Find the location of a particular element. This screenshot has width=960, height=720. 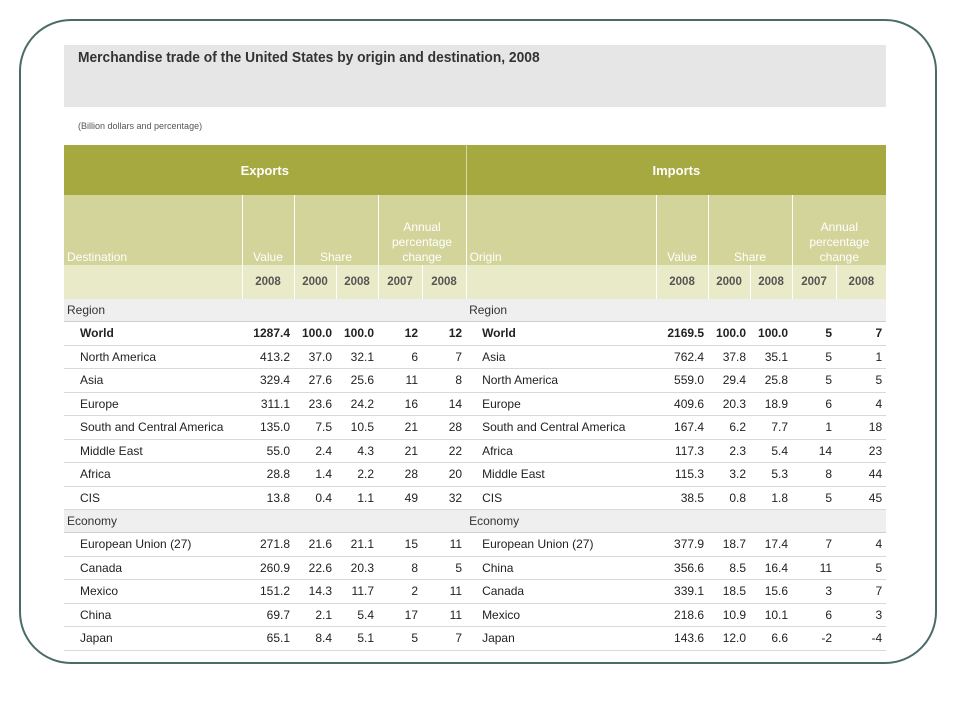

import-country-label: CIS is located at coordinates (561, 498).